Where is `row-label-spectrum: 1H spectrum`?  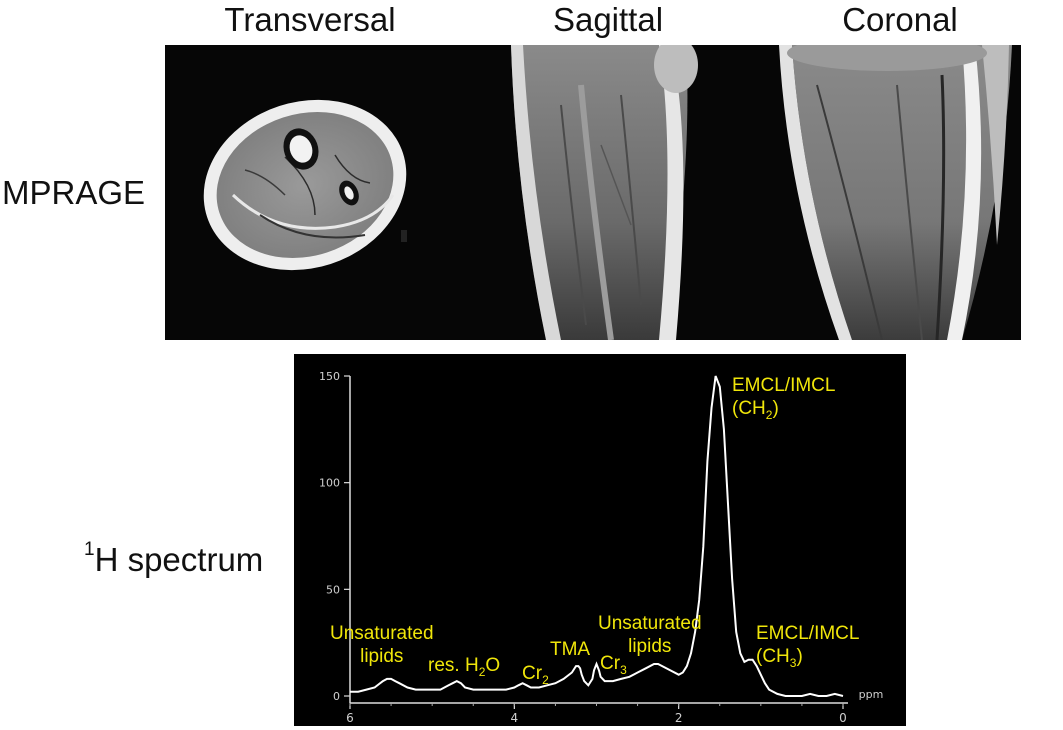 row-label-spectrum: 1H spectrum is located at coordinates (174, 559).